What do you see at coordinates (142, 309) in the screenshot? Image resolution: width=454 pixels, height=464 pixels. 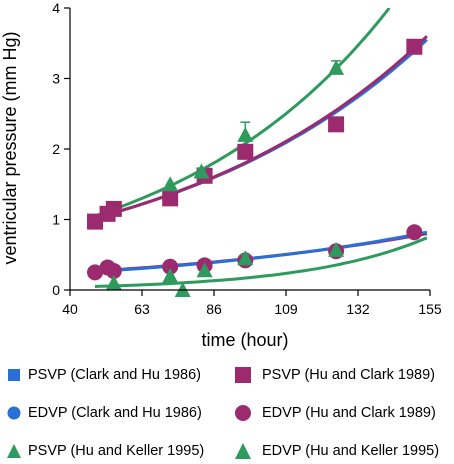 I see `x-tick-label: 63` at bounding box center [142, 309].